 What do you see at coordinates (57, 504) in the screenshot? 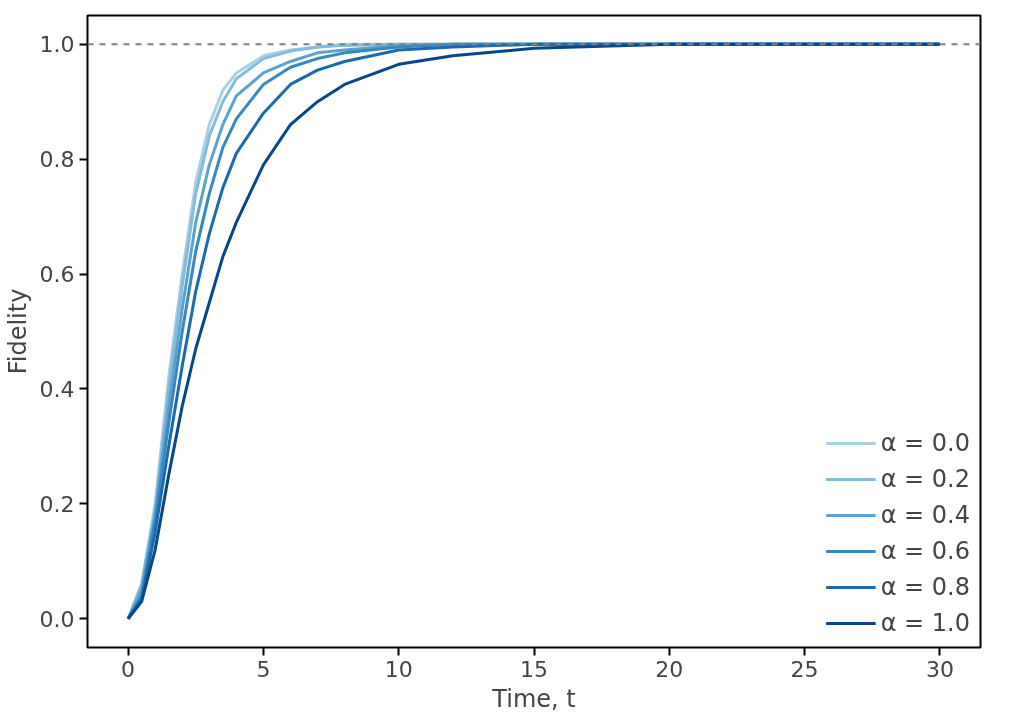
I see `y-tick-label: 0.2` at bounding box center [57, 504].